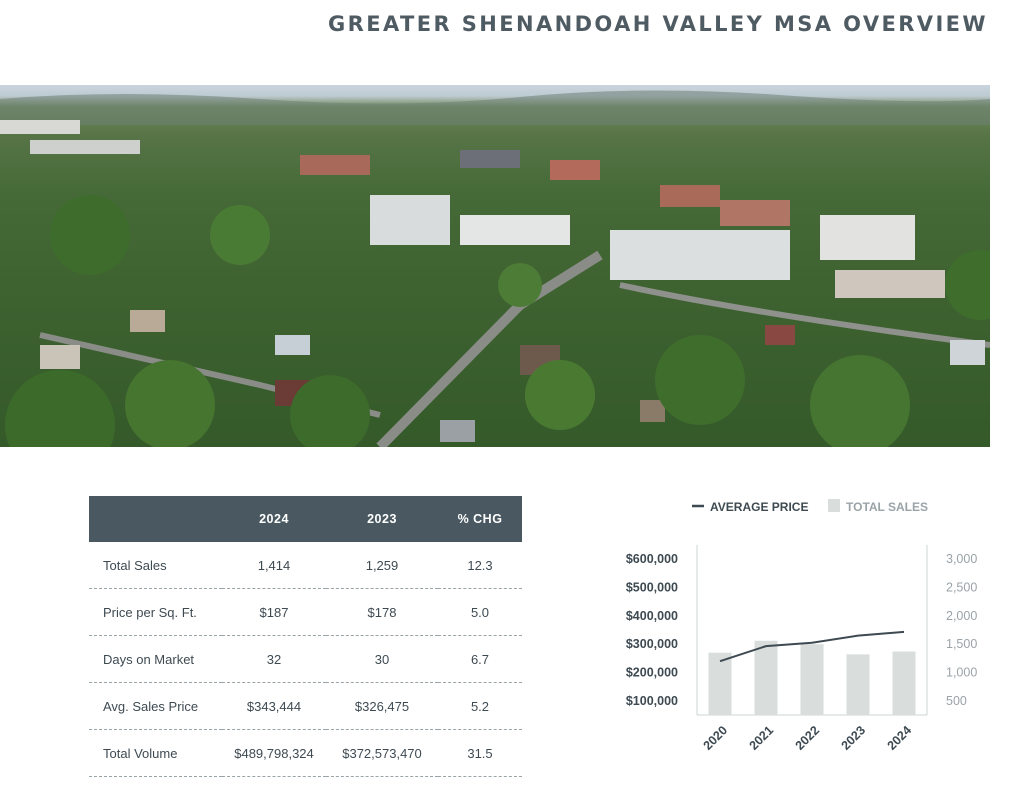 The height and width of the screenshot is (803, 1024). I want to click on value-2023: 1,259, so click(382, 565).